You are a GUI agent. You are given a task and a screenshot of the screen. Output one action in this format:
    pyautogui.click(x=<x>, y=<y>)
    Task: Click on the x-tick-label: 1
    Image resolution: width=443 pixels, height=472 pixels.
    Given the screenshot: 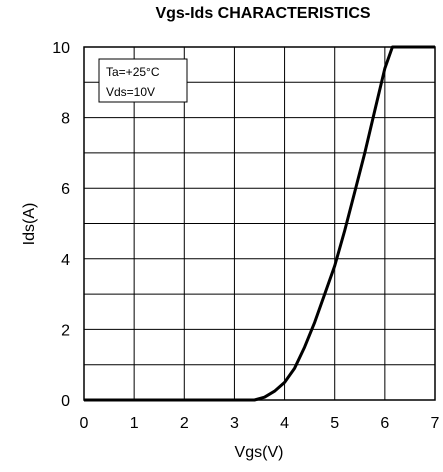 What is the action you would take?
    pyautogui.click(x=134, y=423)
    